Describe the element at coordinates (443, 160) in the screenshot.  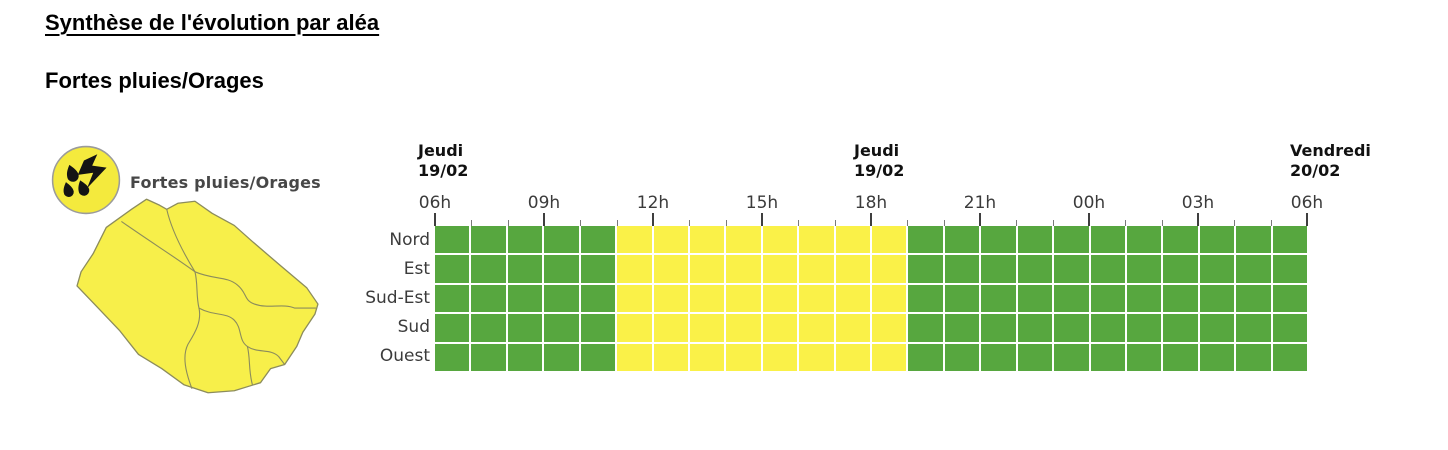
I see `date-marker: Jeudi 19/02` at that location.